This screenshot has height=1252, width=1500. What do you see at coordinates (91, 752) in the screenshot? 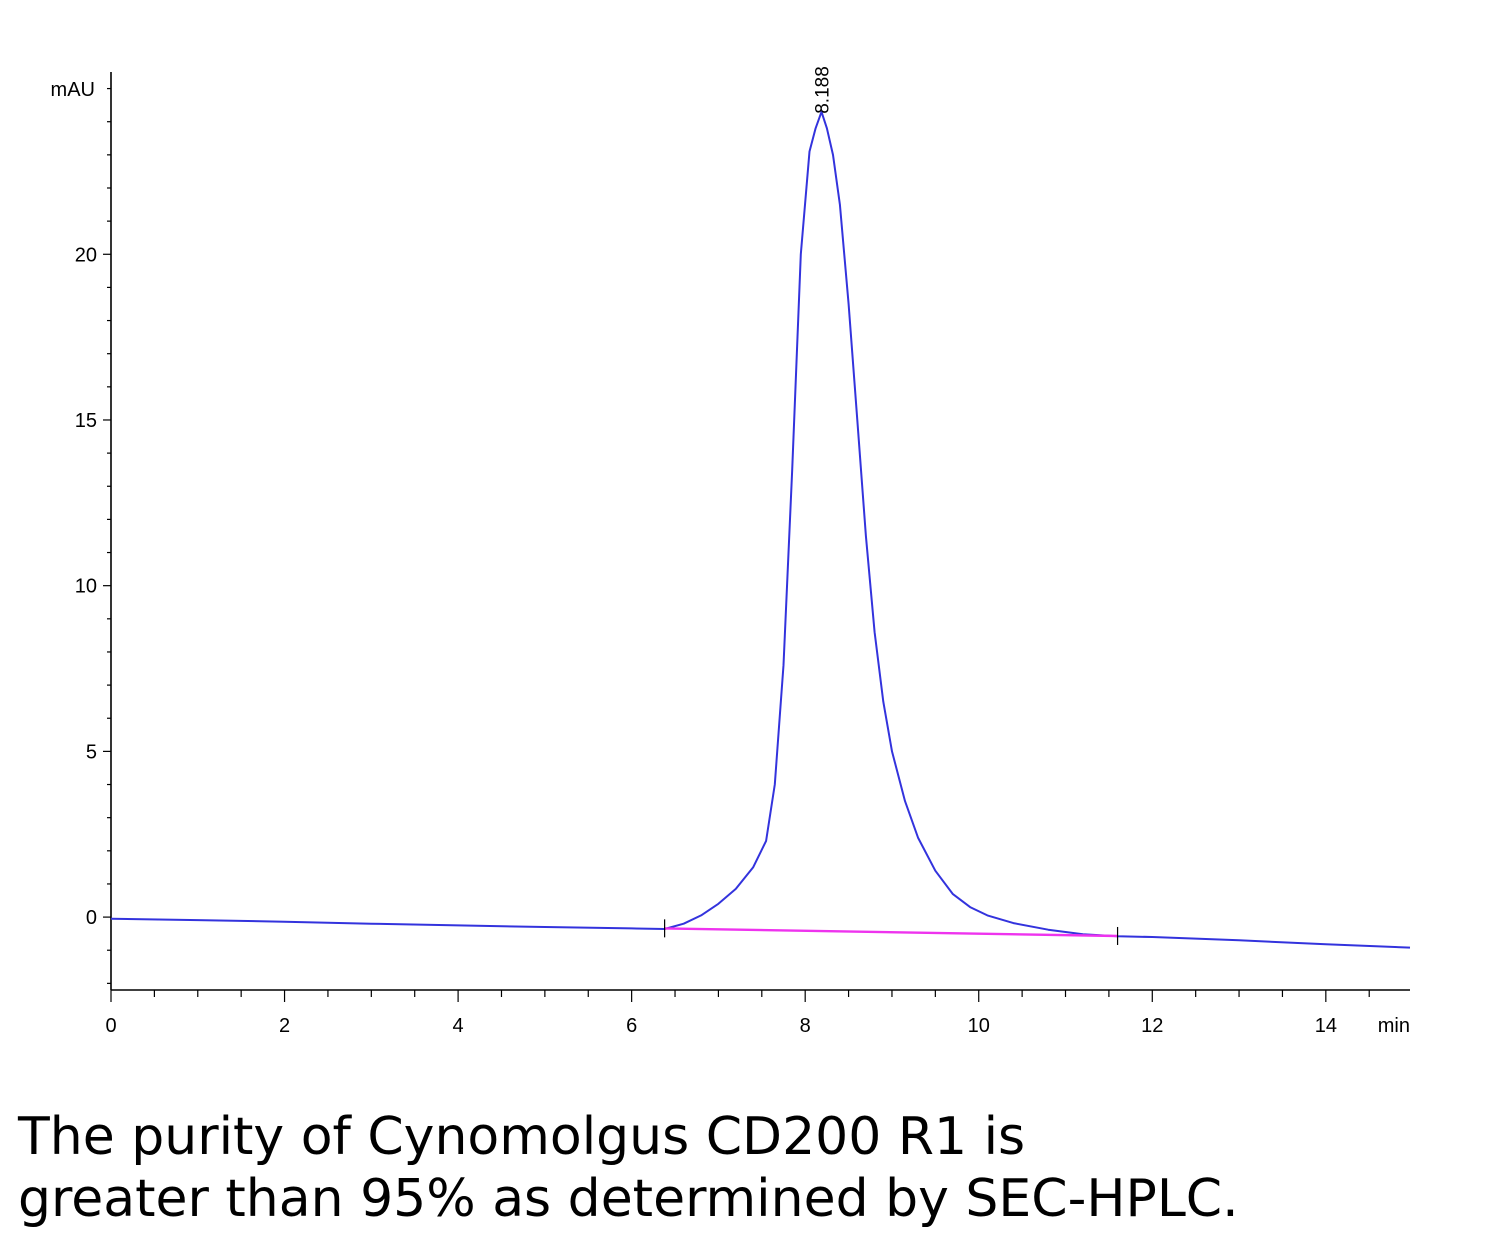
I see `y-tick-label: 5` at bounding box center [91, 752].